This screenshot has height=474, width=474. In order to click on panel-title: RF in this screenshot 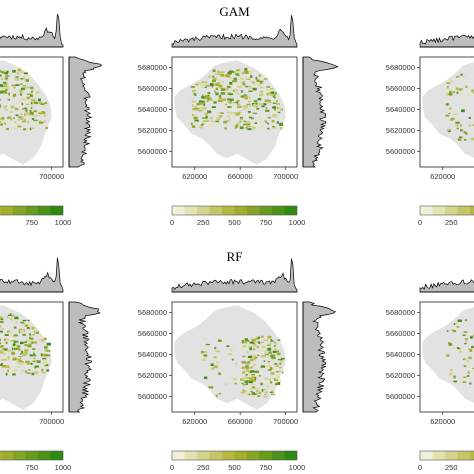, I will do `click(235, 256)`.